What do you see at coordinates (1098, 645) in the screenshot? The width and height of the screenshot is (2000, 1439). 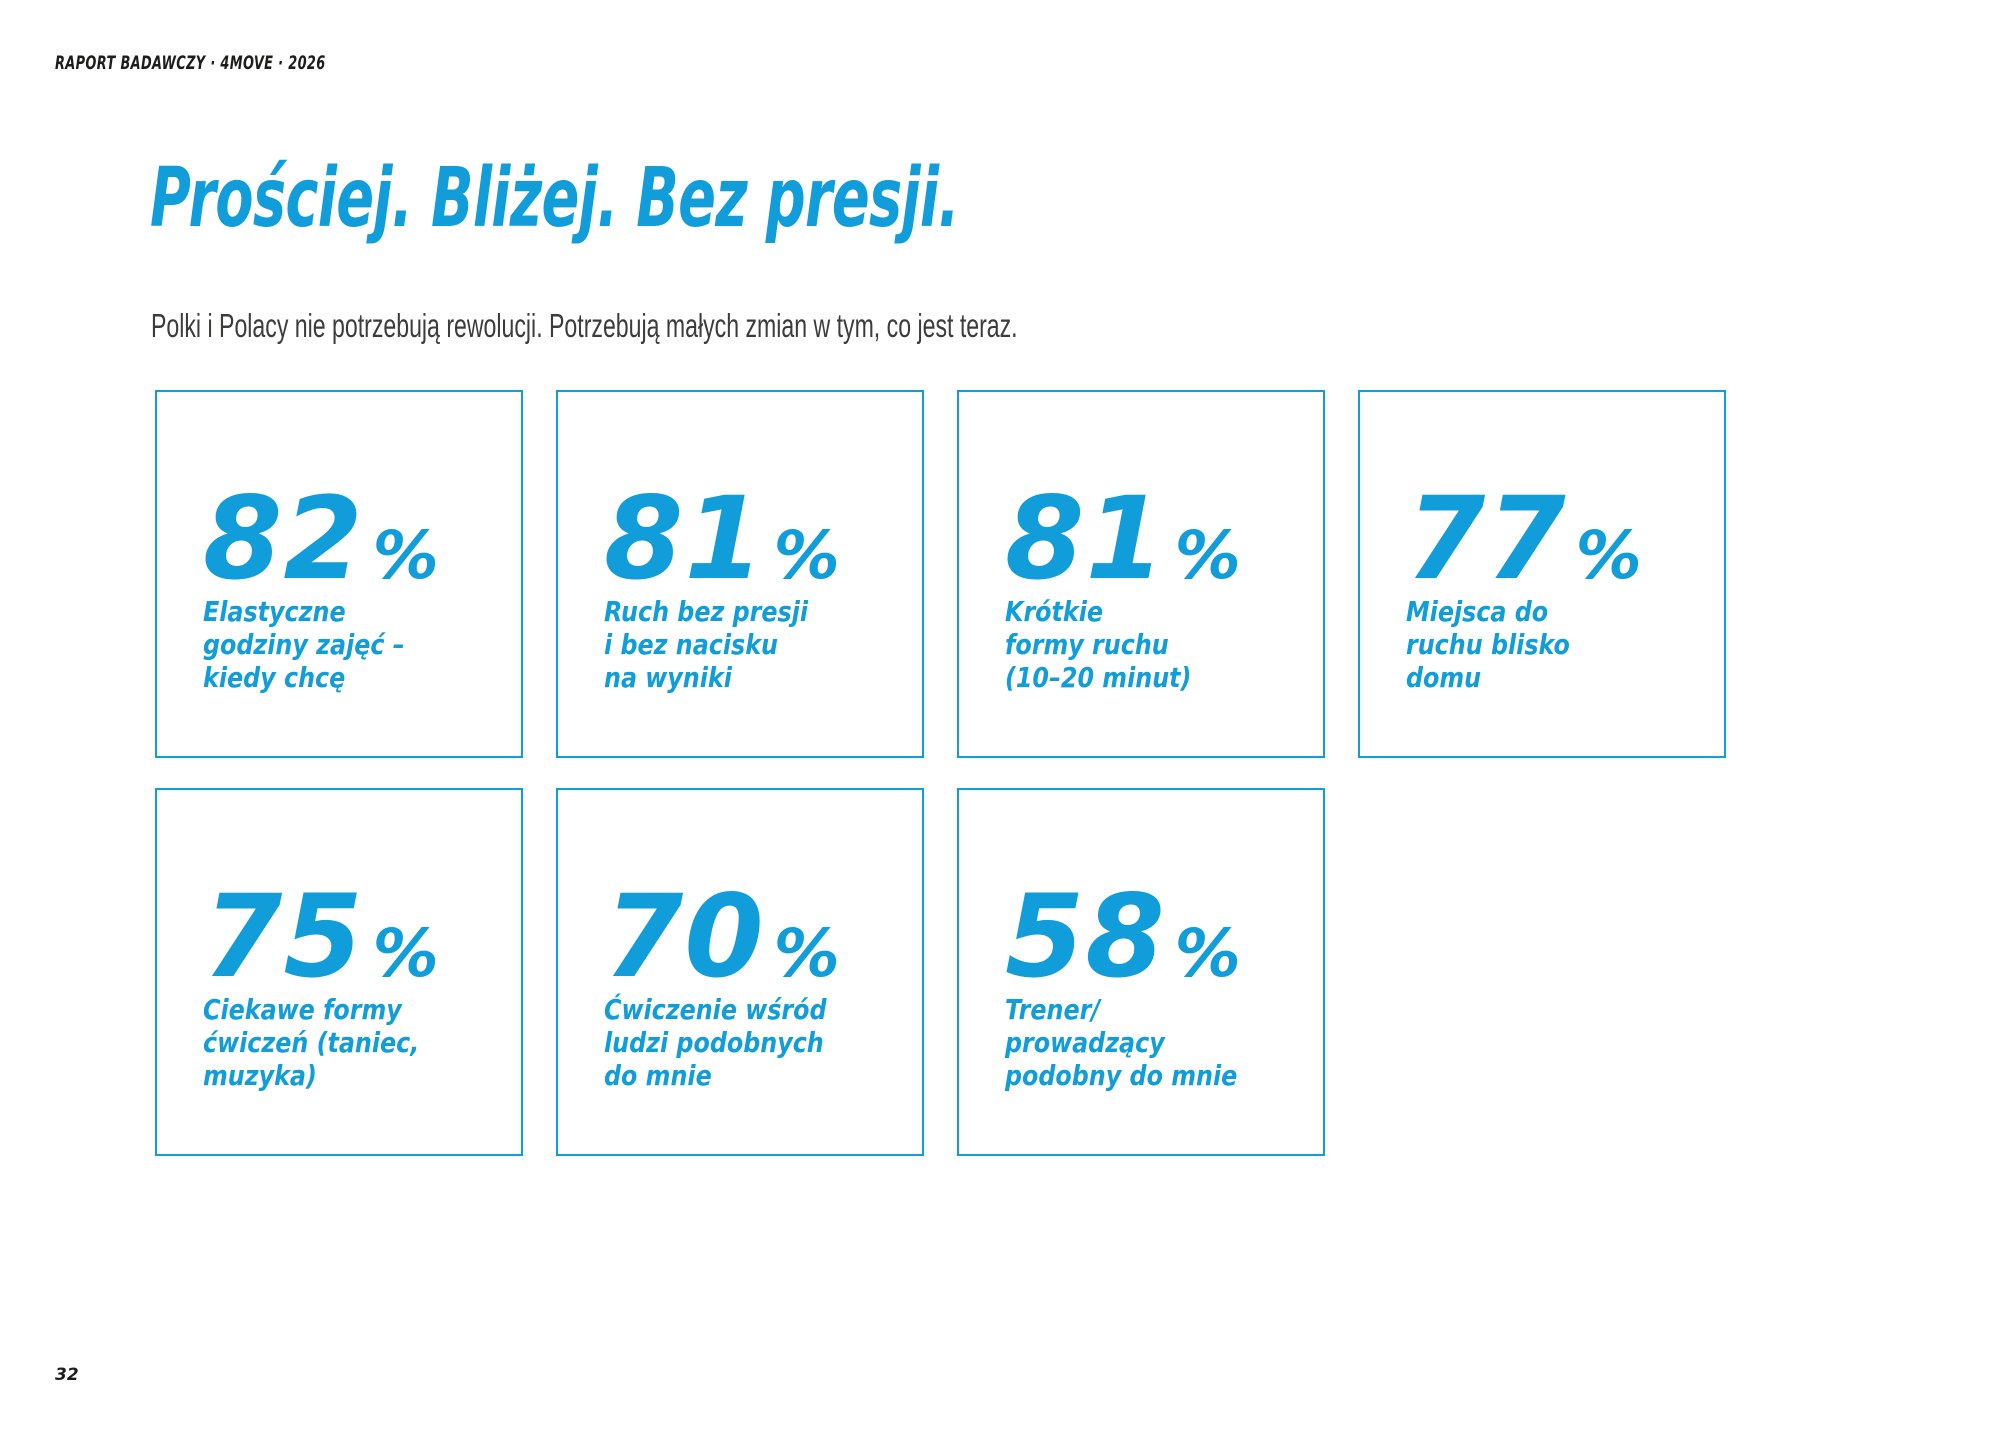 I see `stat-label: Krótkie formy ruchu (10–20 minut)` at bounding box center [1098, 645].